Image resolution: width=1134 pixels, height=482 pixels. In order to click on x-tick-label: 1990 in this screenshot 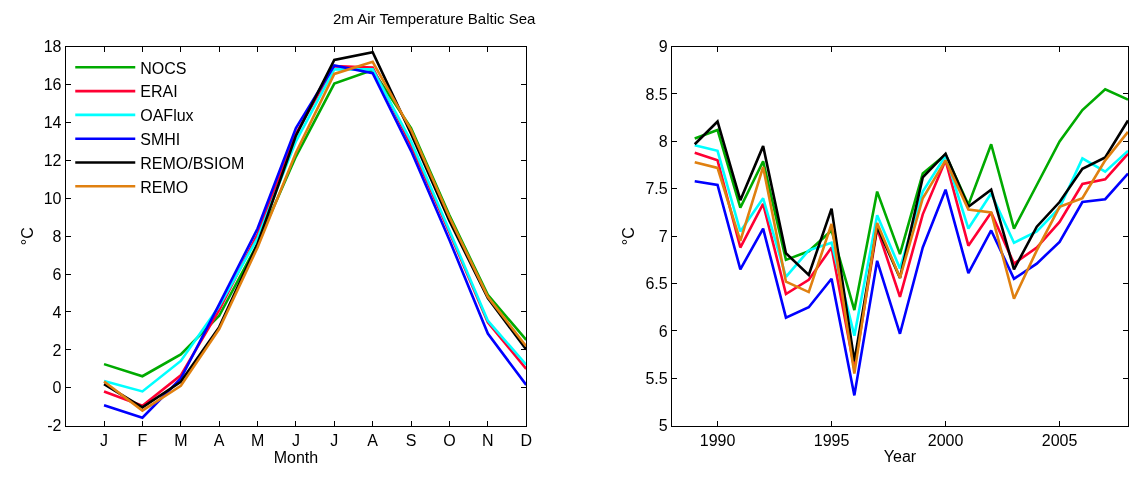, I will do `click(717, 440)`.